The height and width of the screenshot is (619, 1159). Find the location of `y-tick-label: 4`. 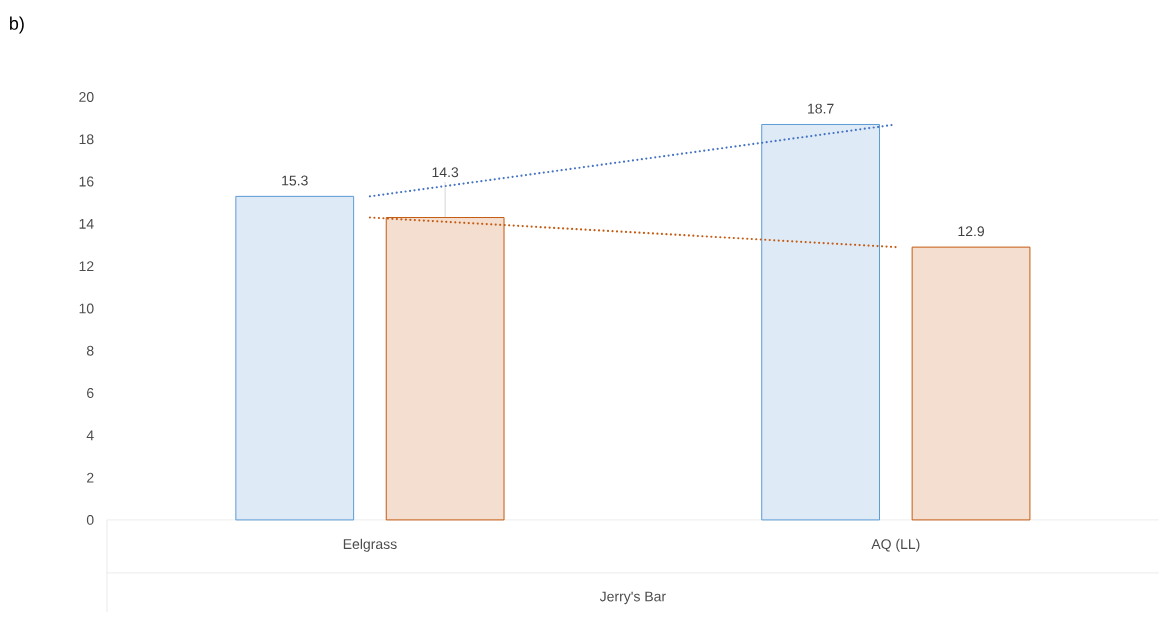

y-tick-label: 4 is located at coordinates (90, 435).